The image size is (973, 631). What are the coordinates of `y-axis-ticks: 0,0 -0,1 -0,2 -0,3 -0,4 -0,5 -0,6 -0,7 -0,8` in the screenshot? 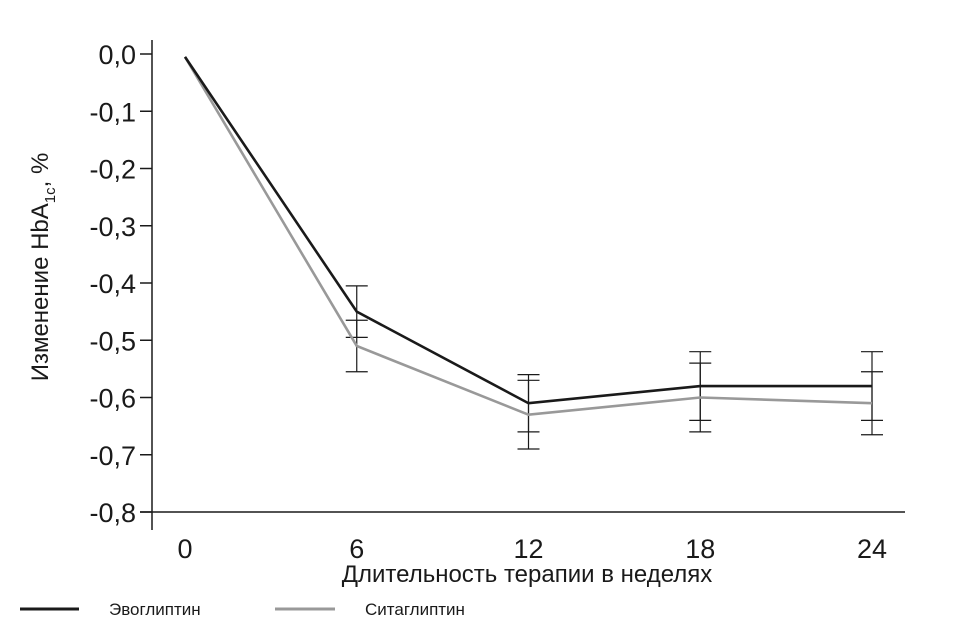 It's located at (120, 284).